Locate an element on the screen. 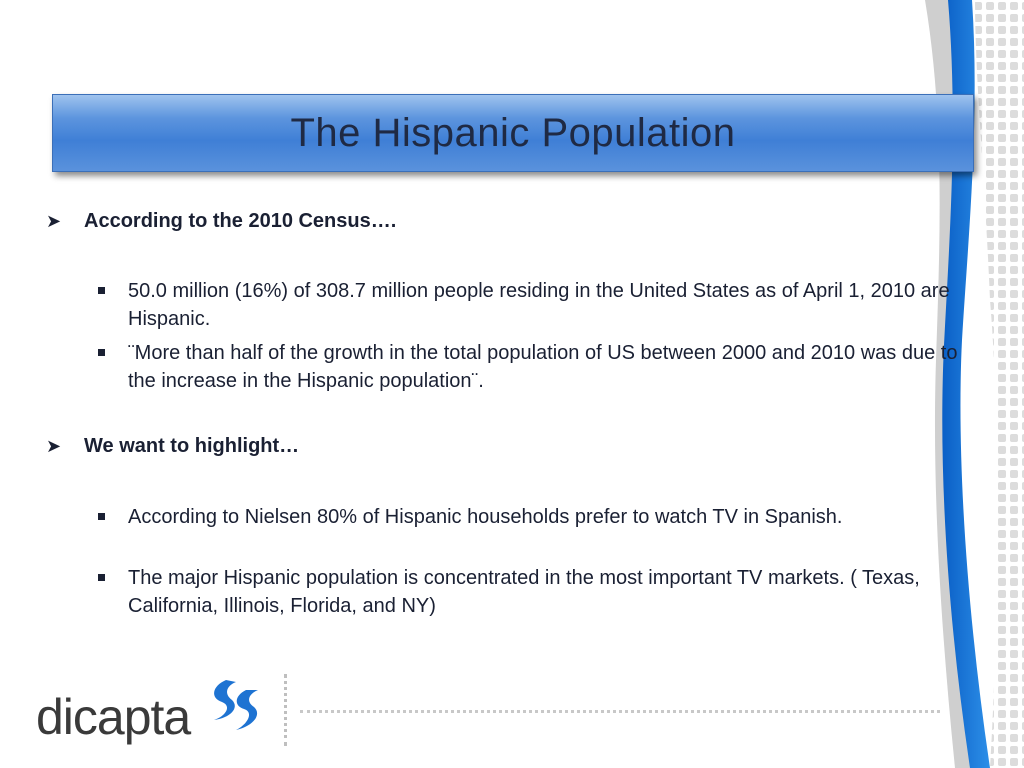  dicapta-logo: dicapta is located at coordinates (156, 711).